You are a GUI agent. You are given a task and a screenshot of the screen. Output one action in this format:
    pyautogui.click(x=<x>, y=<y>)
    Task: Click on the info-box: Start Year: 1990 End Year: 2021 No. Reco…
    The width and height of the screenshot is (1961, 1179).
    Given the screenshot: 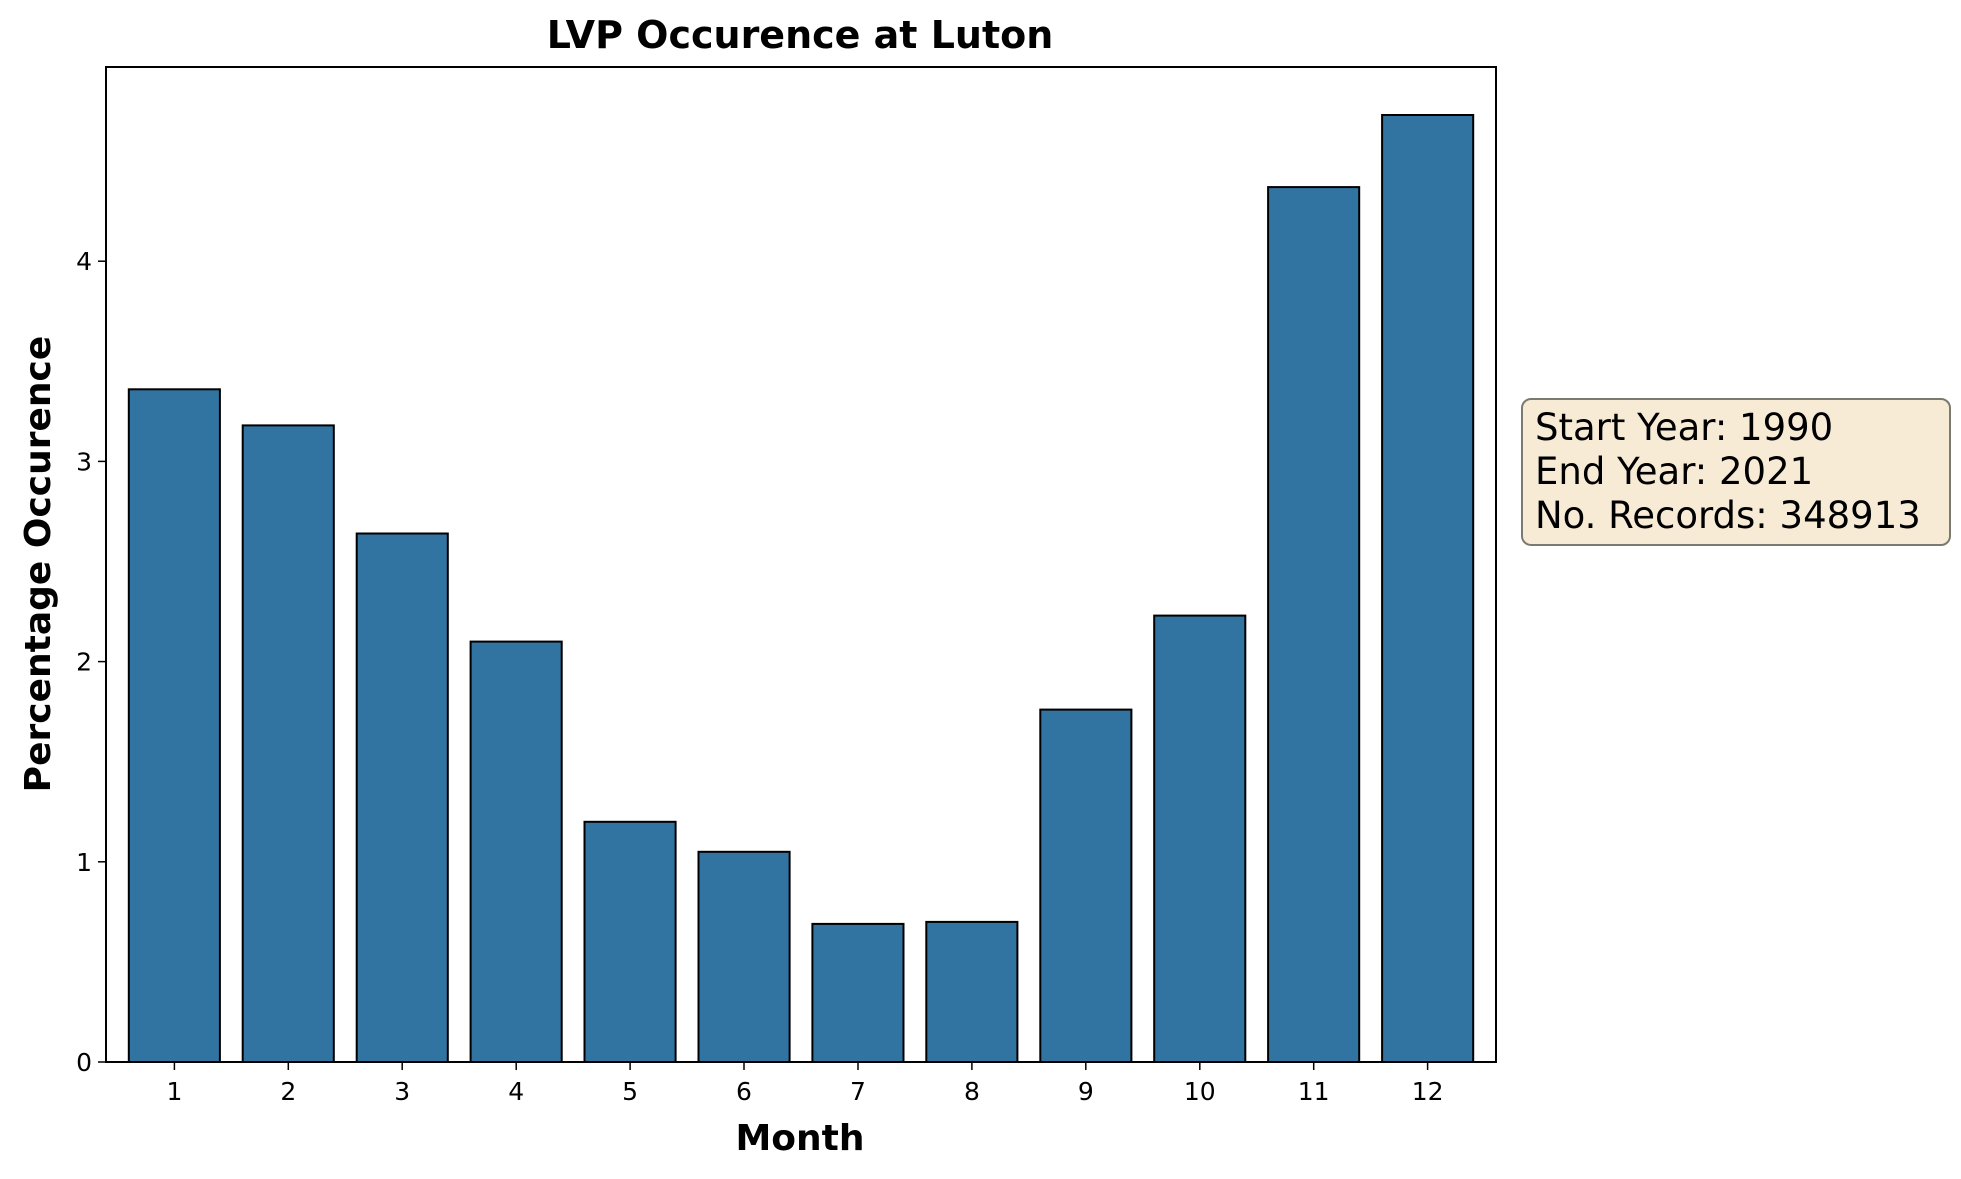 What is the action you would take?
    pyautogui.click(x=1736, y=472)
    